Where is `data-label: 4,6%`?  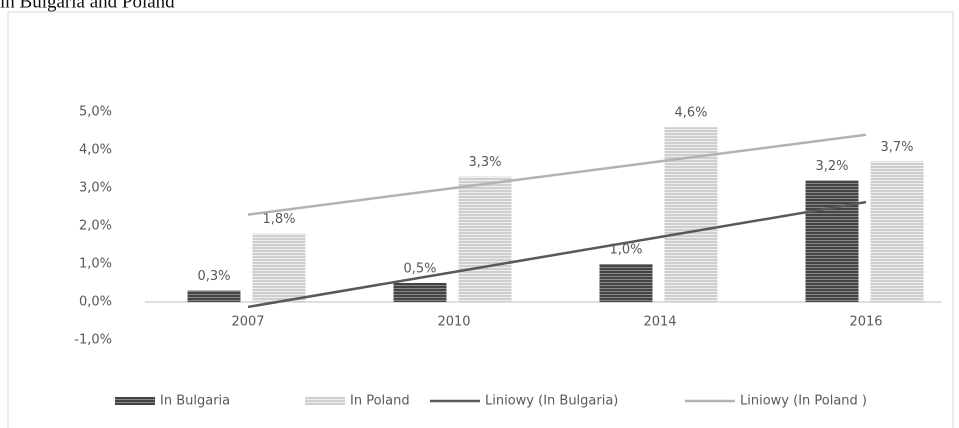 data-label: 4,6% is located at coordinates (690, 113).